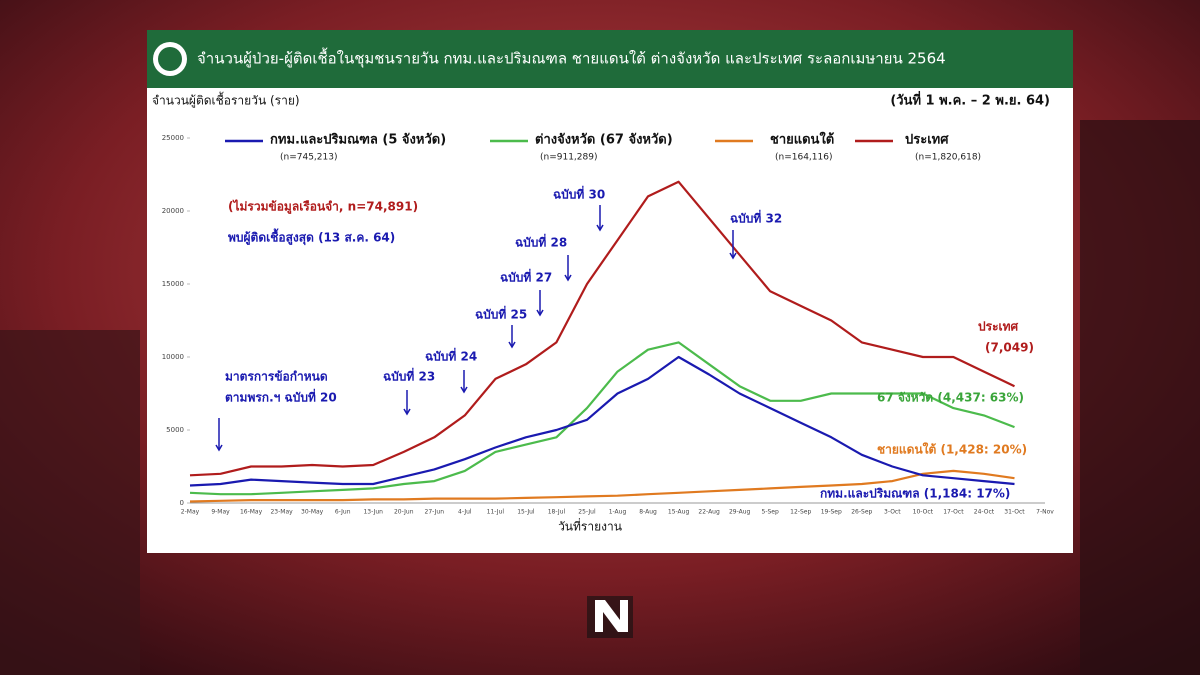 This screenshot has height=675, width=1200. I want to click on x-tick-label: 24-Oct, so click(984, 512).